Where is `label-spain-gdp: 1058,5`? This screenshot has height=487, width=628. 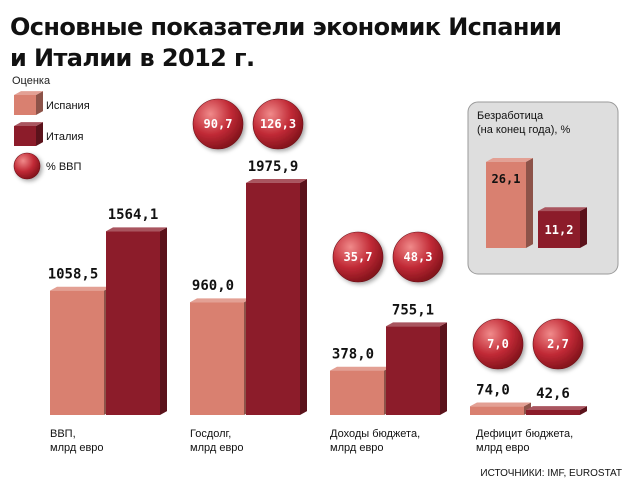
label-spain-gdp: 1058,5 is located at coordinates (73, 275).